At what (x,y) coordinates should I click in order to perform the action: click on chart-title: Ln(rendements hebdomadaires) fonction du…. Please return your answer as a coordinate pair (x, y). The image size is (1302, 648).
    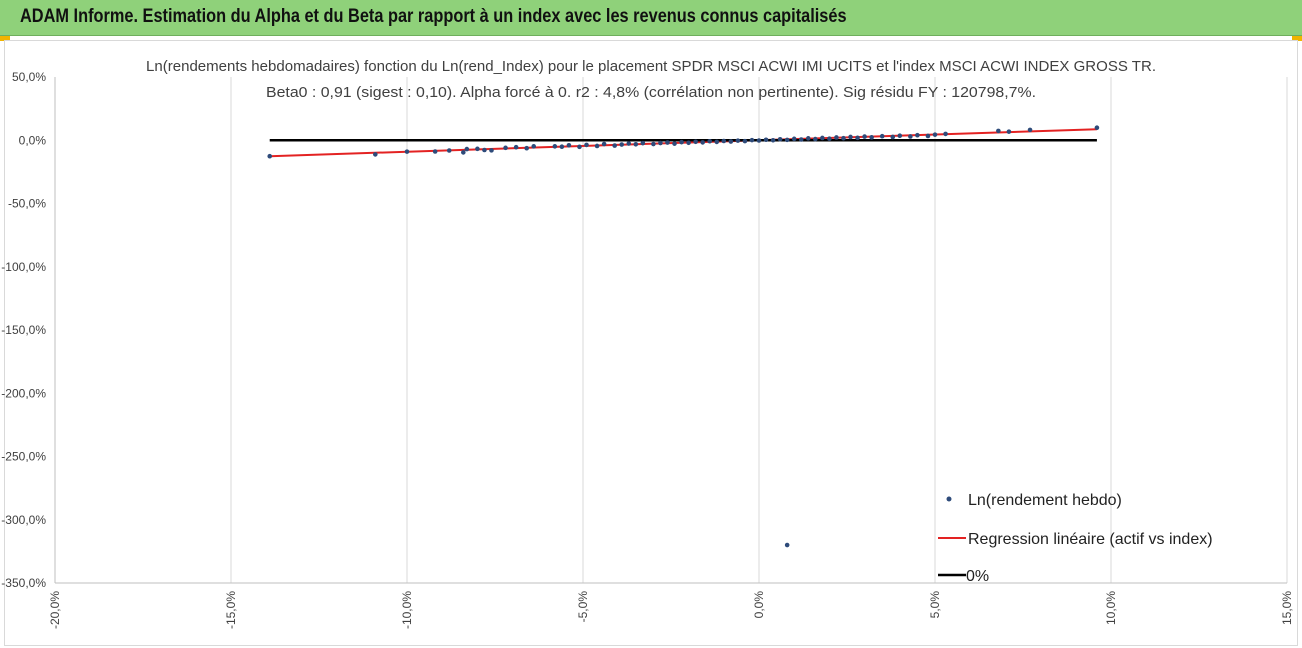
    Looking at the image, I should click on (651, 66).